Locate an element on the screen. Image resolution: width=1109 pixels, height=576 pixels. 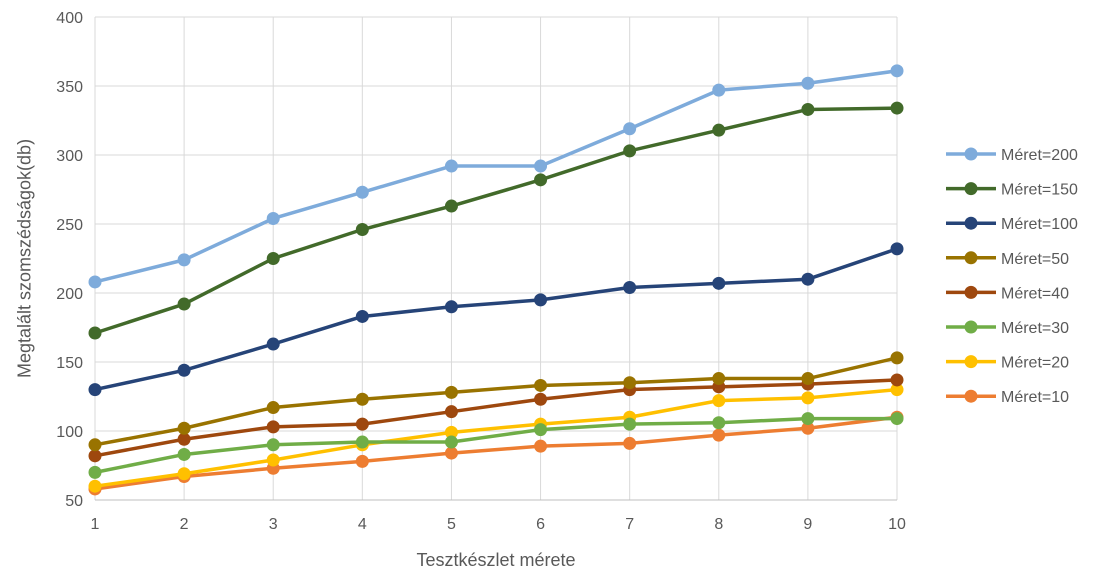
x-tick-label: 4 is located at coordinates (362, 524).